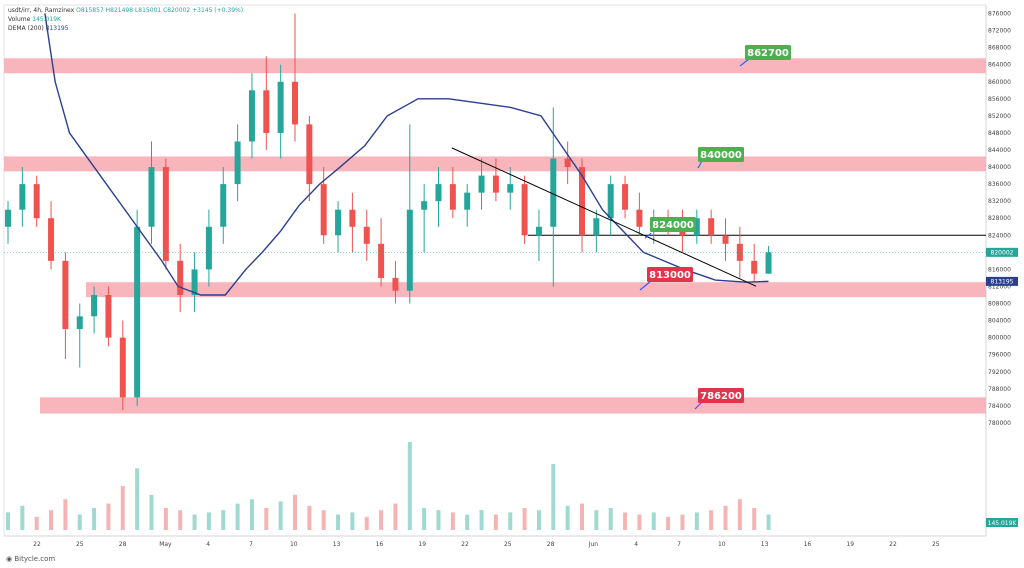  Describe the element at coordinates (26, 28) in the screenshot. I see `legend-dema-label: DEMA (200)` at that location.